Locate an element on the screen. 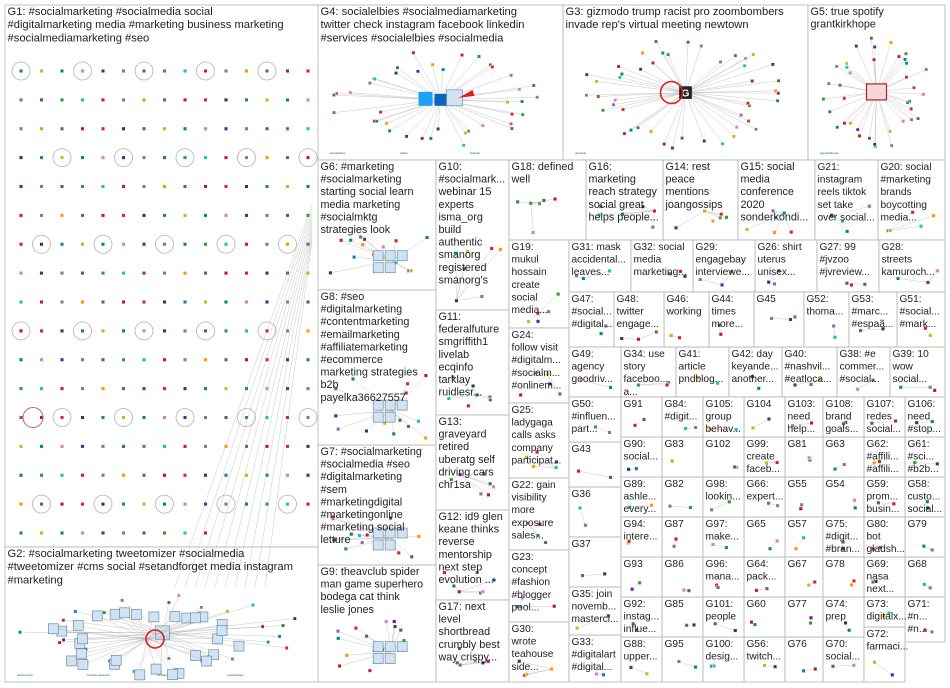 This screenshot has width=950, height=688. group-title-g59: G59: is located at coordinates (878, 484).